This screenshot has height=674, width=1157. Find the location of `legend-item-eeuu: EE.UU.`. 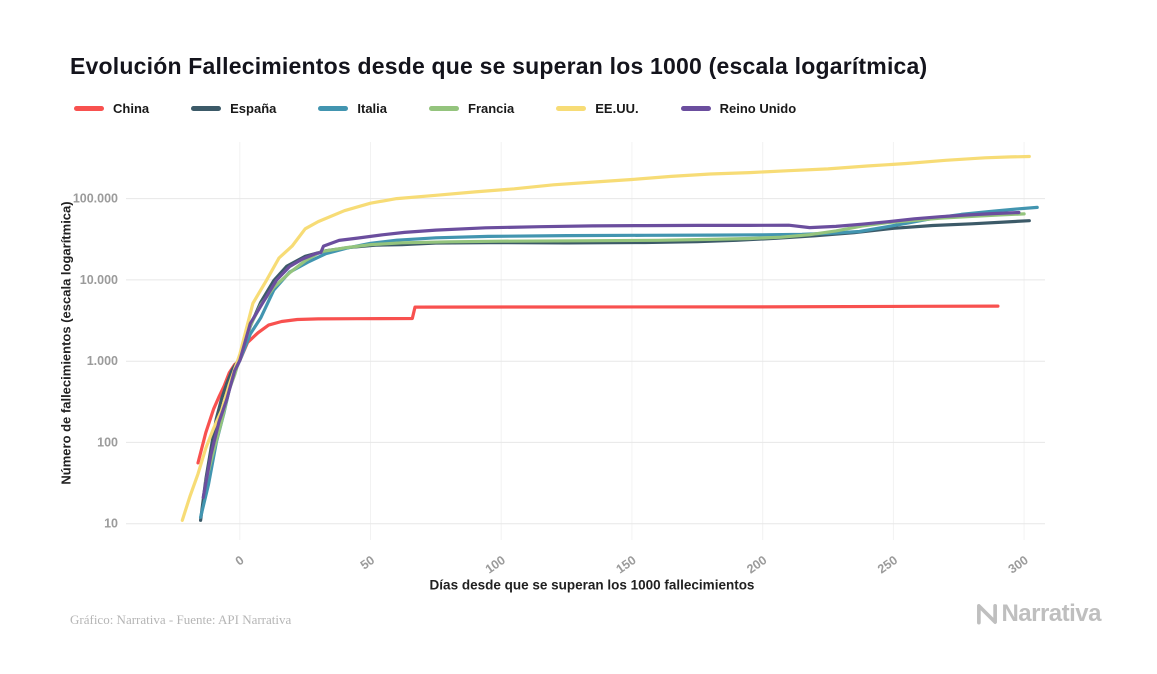

legend-item-eeuu: EE.UU. is located at coordinates (597, 108).